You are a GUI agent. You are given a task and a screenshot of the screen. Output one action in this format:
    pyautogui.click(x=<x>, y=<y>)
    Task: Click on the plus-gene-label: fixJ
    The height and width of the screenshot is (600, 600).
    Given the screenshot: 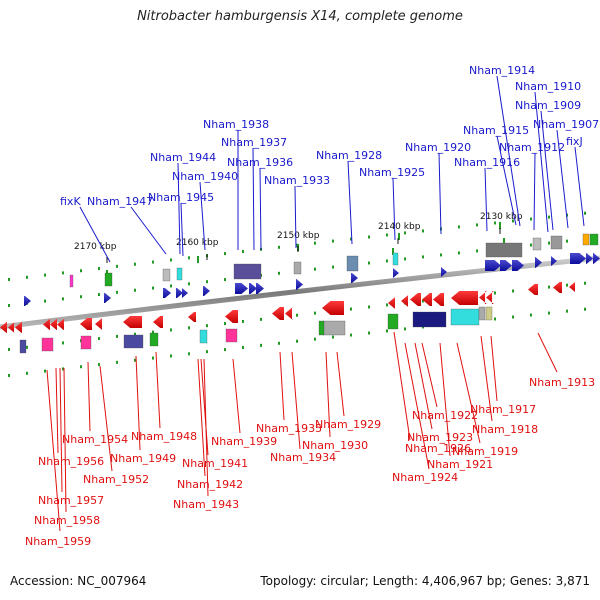 What is the action you would take?
    pyautogui.click(x=574, y=141)
    